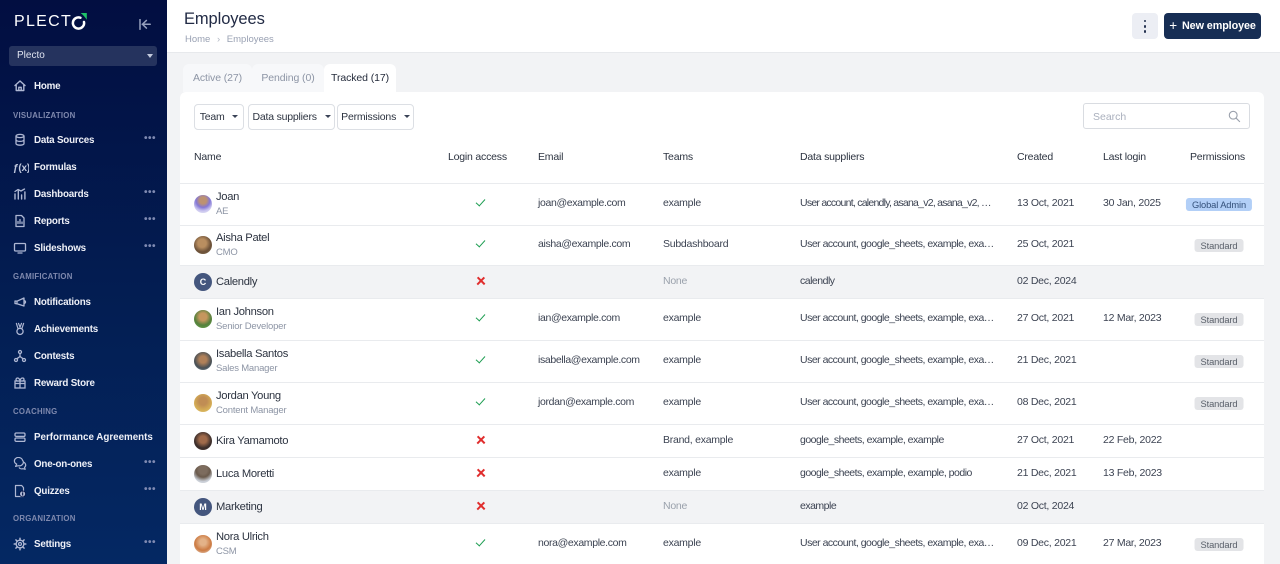  I want to click on svg-text: ƒ(x), so click(21, 168).